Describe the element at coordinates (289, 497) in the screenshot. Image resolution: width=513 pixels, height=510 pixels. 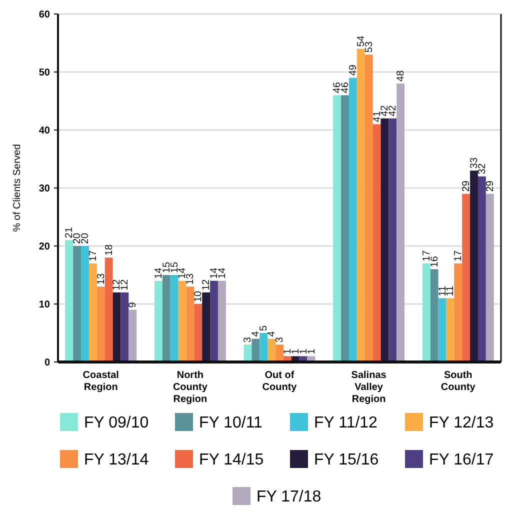
I see `legend-label: FY 17/18` at that location.